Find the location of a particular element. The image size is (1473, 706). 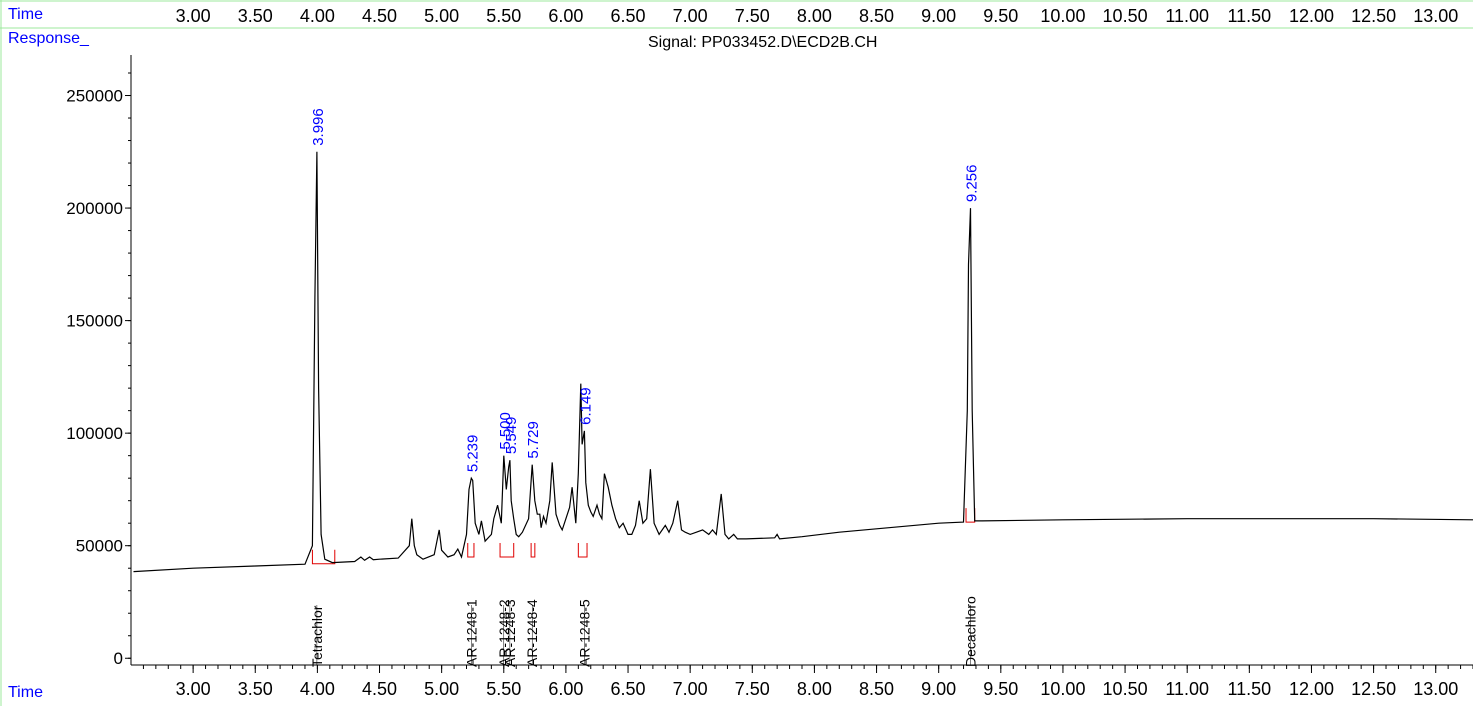

response-axis-label: Response_ is located at coordinates (48, 38).